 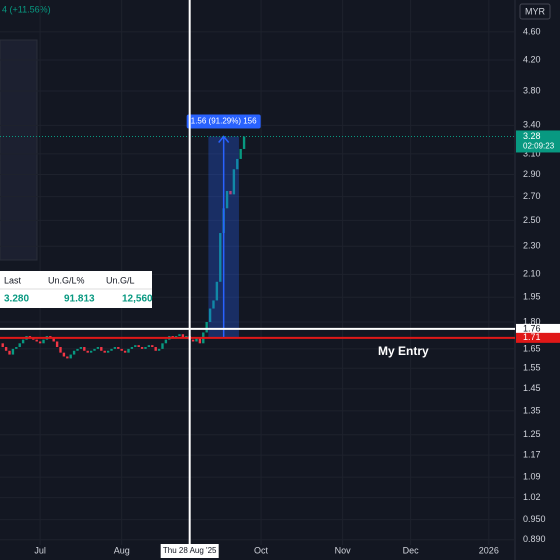 I want to click on note: My Entry, so click(x=403, y=351).